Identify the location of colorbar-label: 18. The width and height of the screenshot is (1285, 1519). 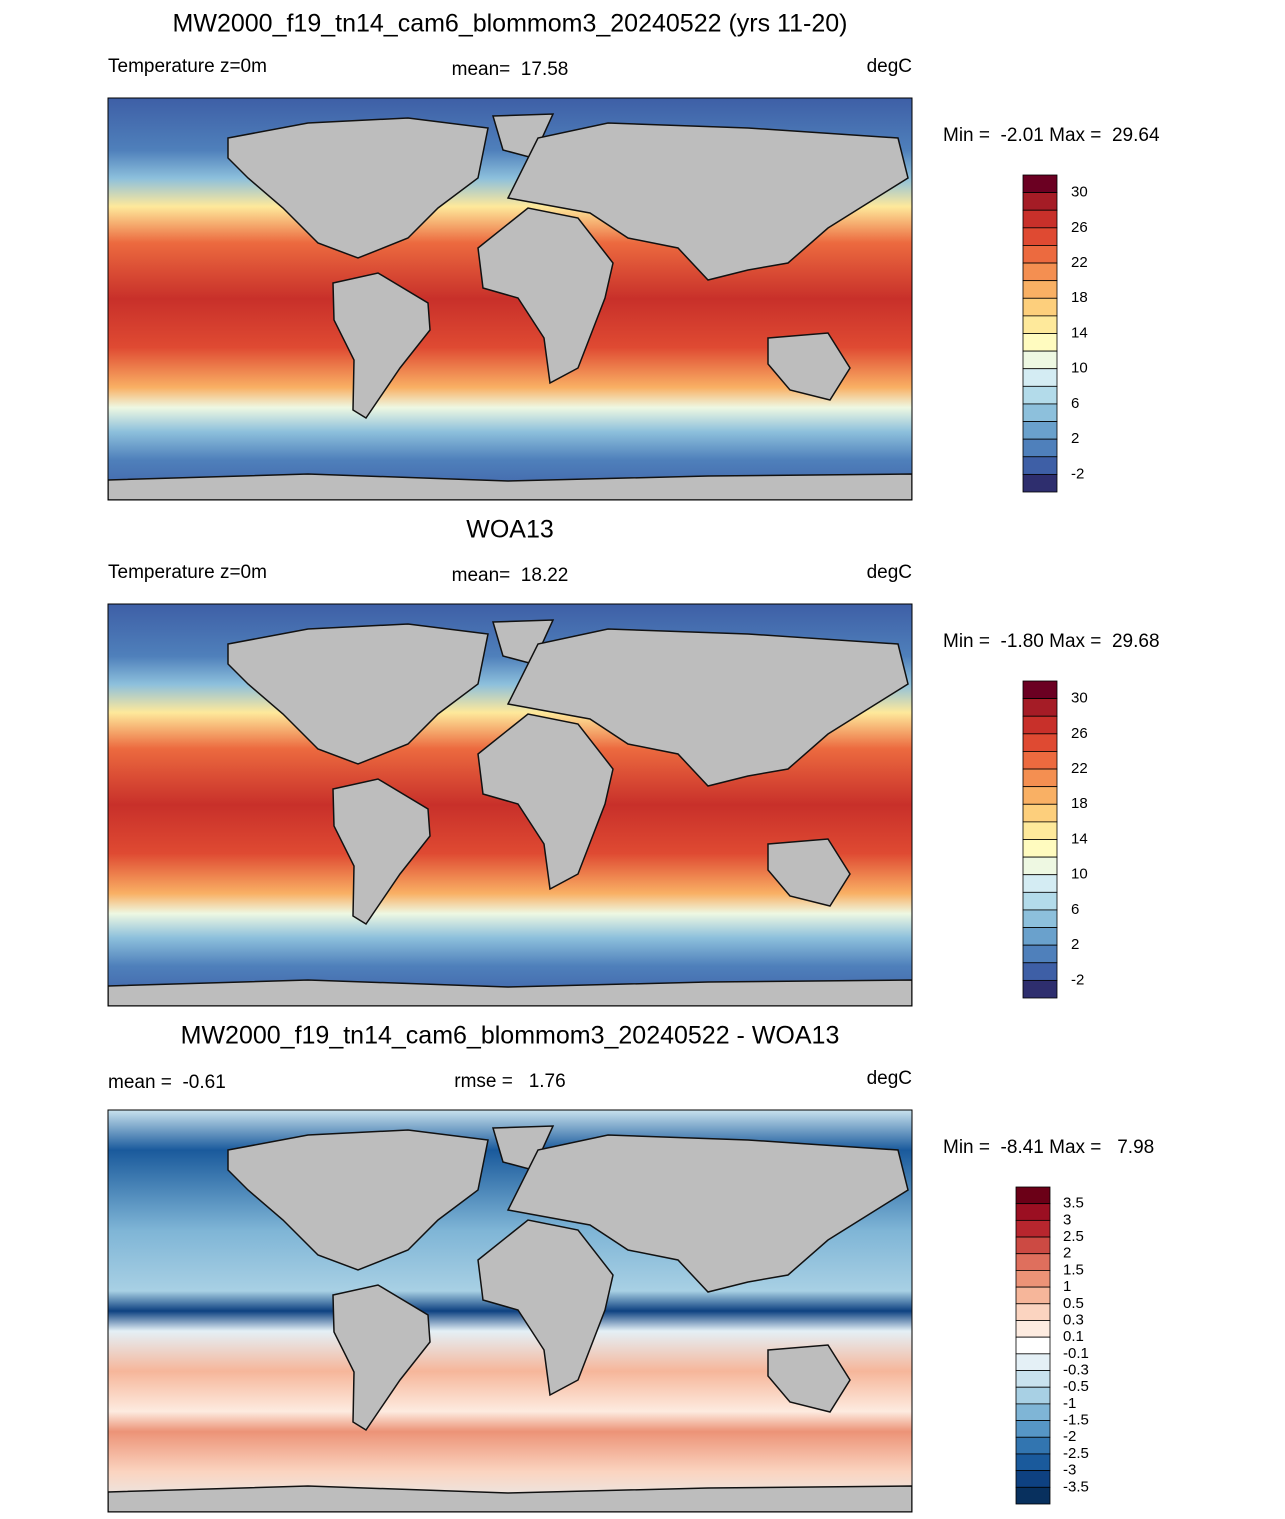
(1079, 803).